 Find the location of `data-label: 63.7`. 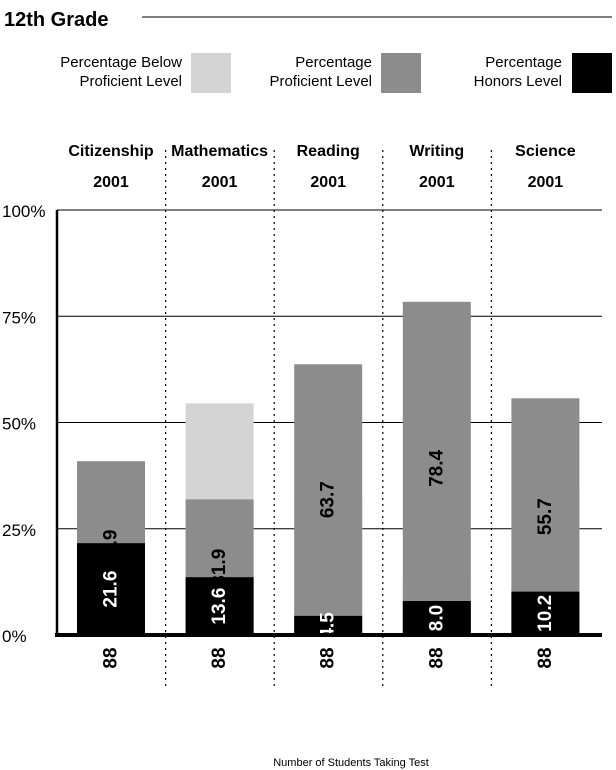

data-label: 63.7 is located at coordinates (328, 499).